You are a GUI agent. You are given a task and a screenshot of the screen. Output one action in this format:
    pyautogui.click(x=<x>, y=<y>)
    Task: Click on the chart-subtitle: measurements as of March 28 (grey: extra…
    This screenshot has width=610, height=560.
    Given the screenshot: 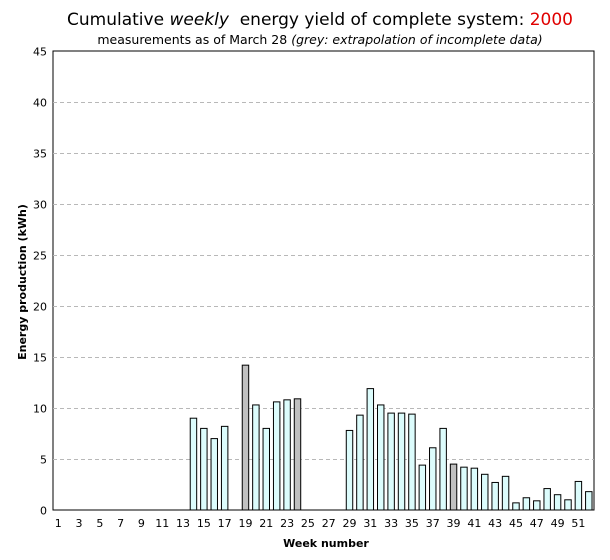 What is the action you would take?
    pyautogui.click(x=305, y=39)
    